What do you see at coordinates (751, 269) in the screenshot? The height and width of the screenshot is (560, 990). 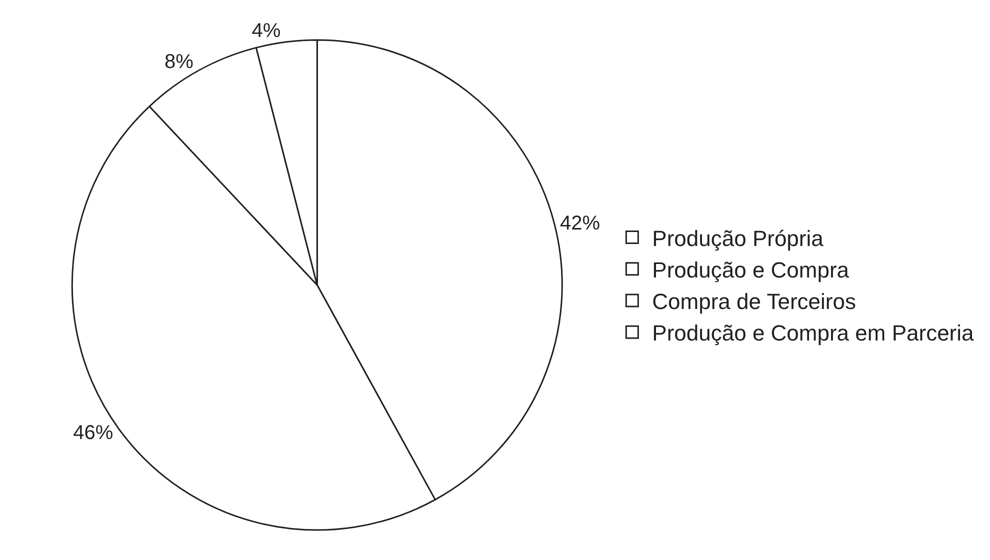 I see `legend-label: Produção e Compra` at bounding box center [751, 269].